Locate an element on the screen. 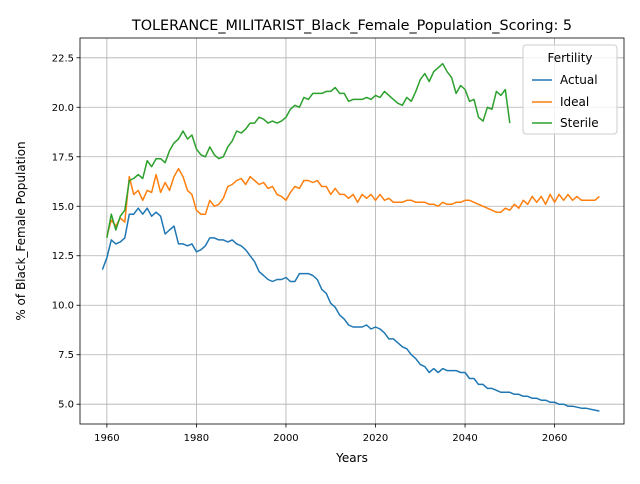  y-tick-label: 22.5 is located at coordinates (63, 58).